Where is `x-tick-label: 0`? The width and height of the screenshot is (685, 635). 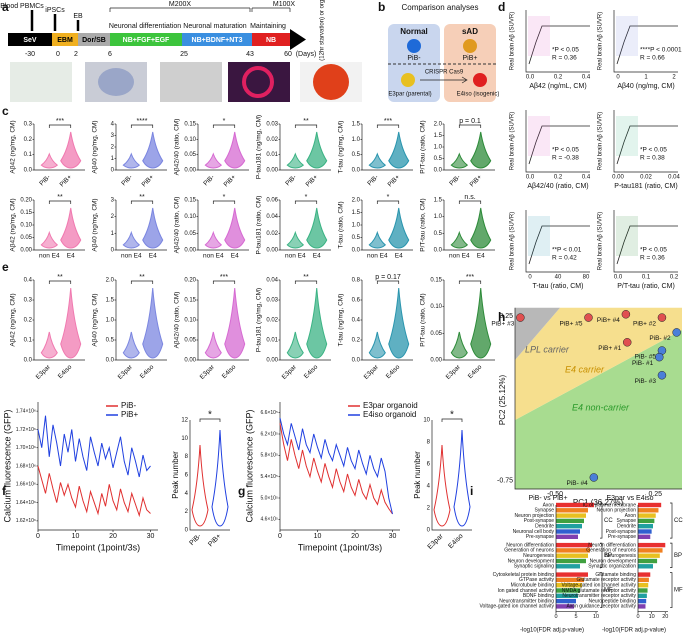 x-tick-label: 0 is located at coordinates (618, 78).